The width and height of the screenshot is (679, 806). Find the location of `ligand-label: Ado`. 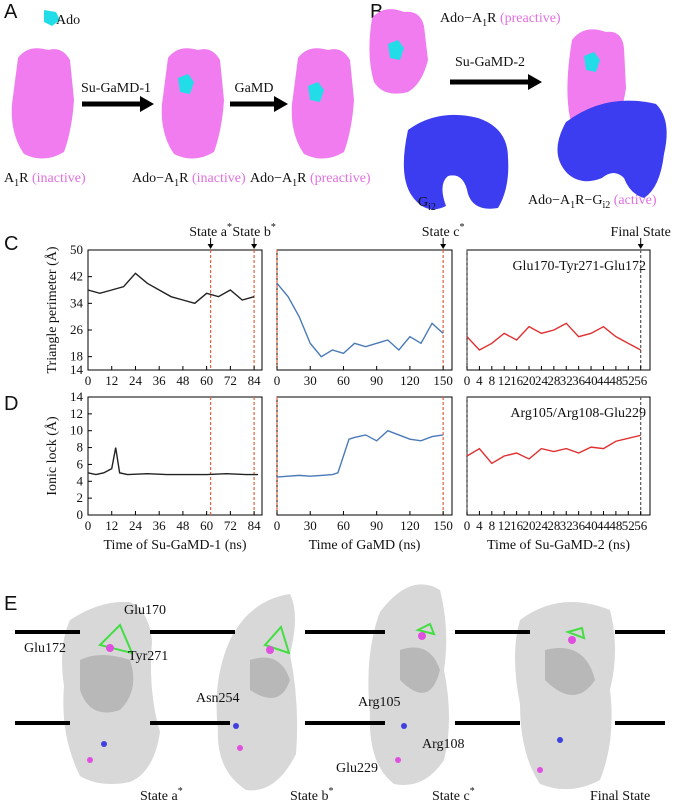

ligand-label: Ado is located at coordinates (68, 20).